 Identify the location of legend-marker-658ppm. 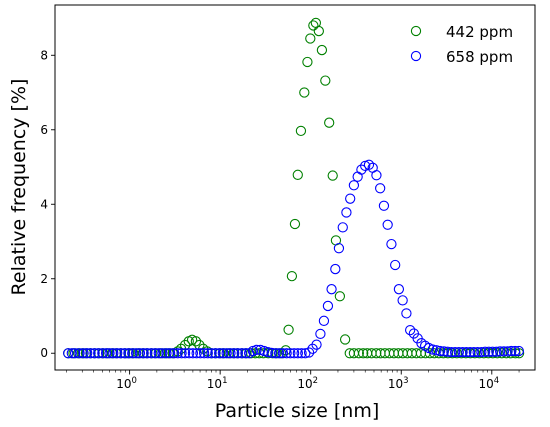
(416, 56).